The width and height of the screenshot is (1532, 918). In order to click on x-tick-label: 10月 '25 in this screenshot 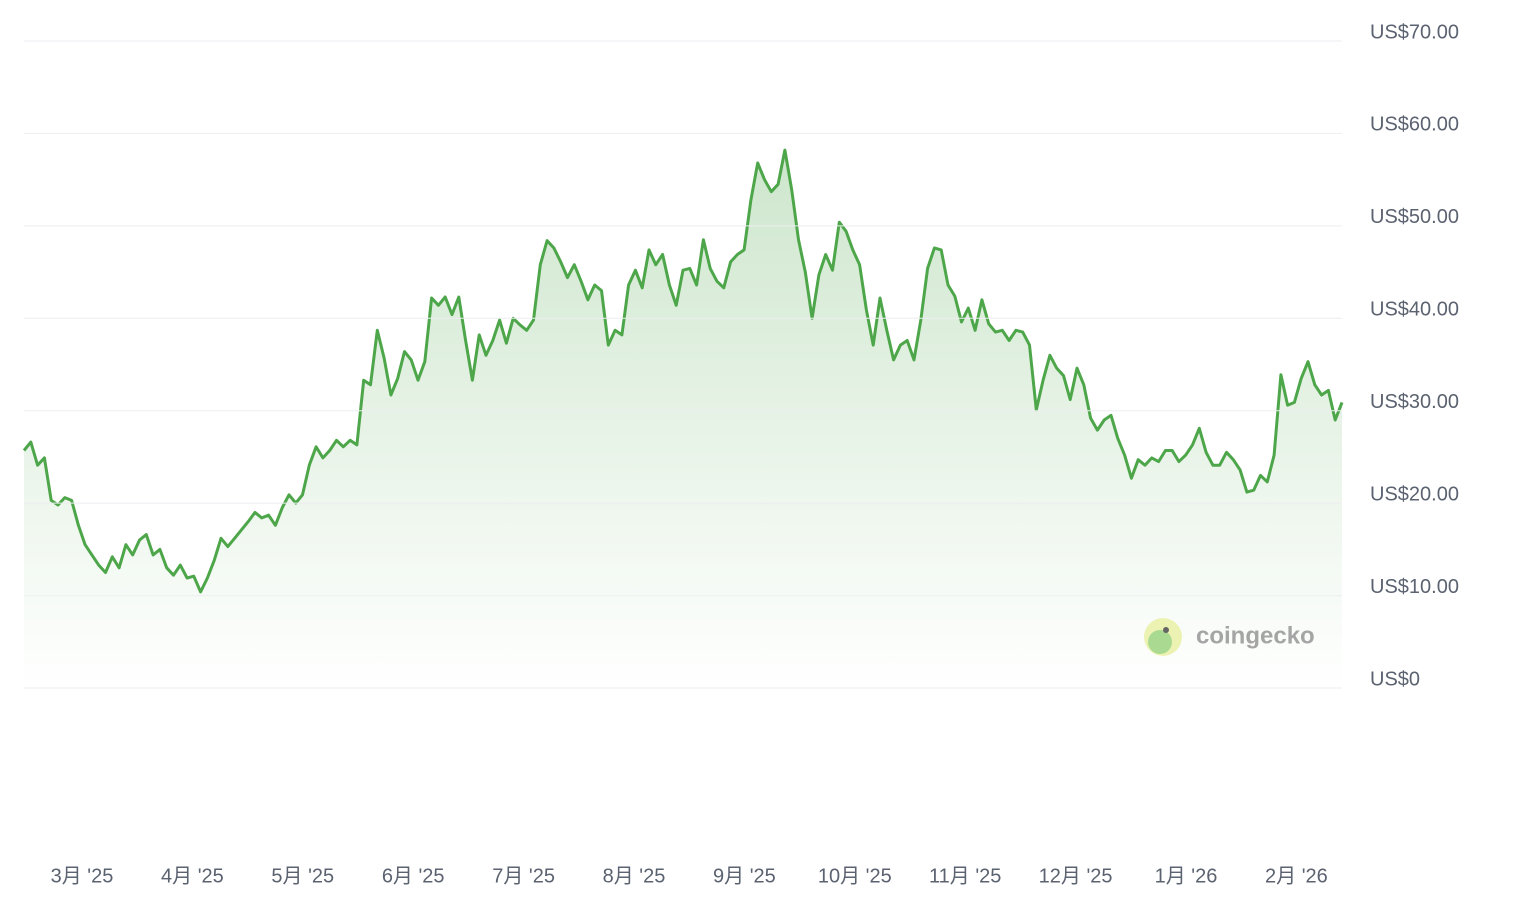, I will do `click(855, 876)`.